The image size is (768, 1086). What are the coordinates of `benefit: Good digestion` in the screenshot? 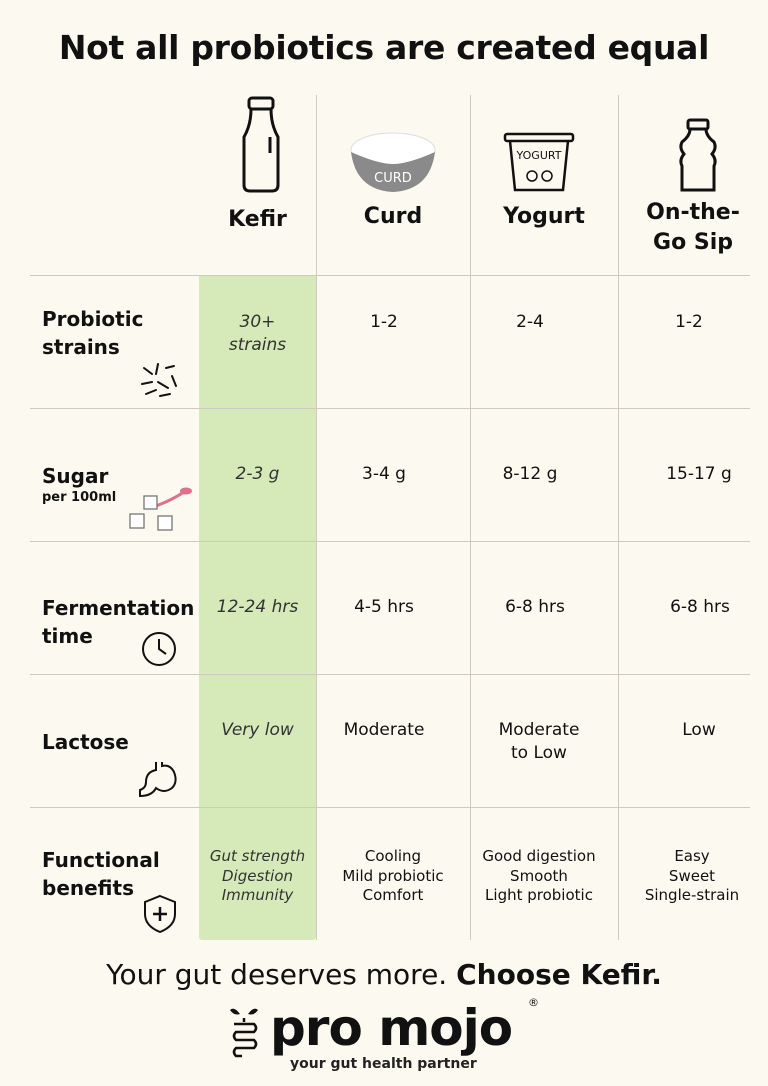 It's located at (539, 856).